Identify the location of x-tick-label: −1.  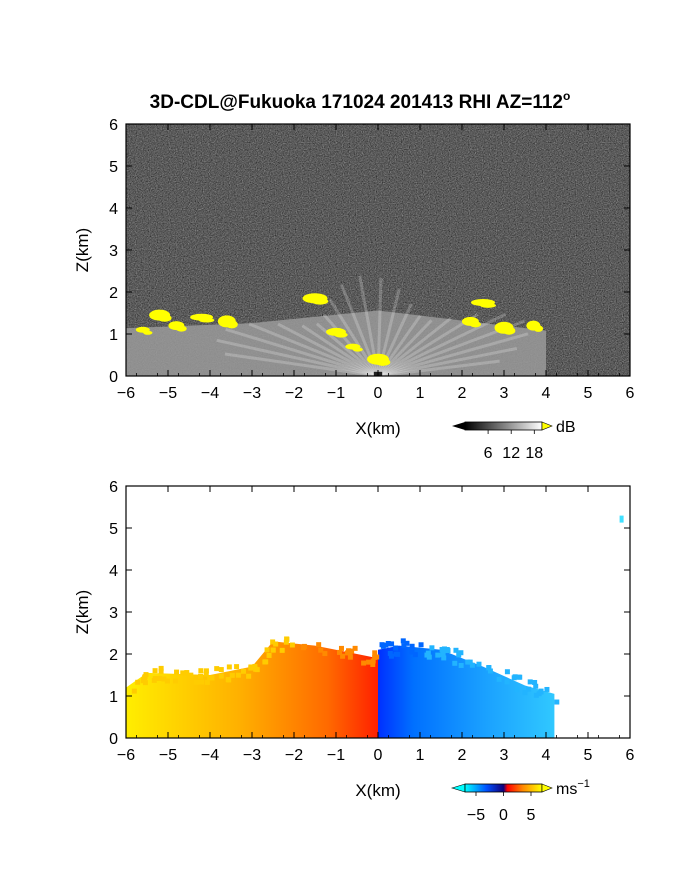
(336, 393).